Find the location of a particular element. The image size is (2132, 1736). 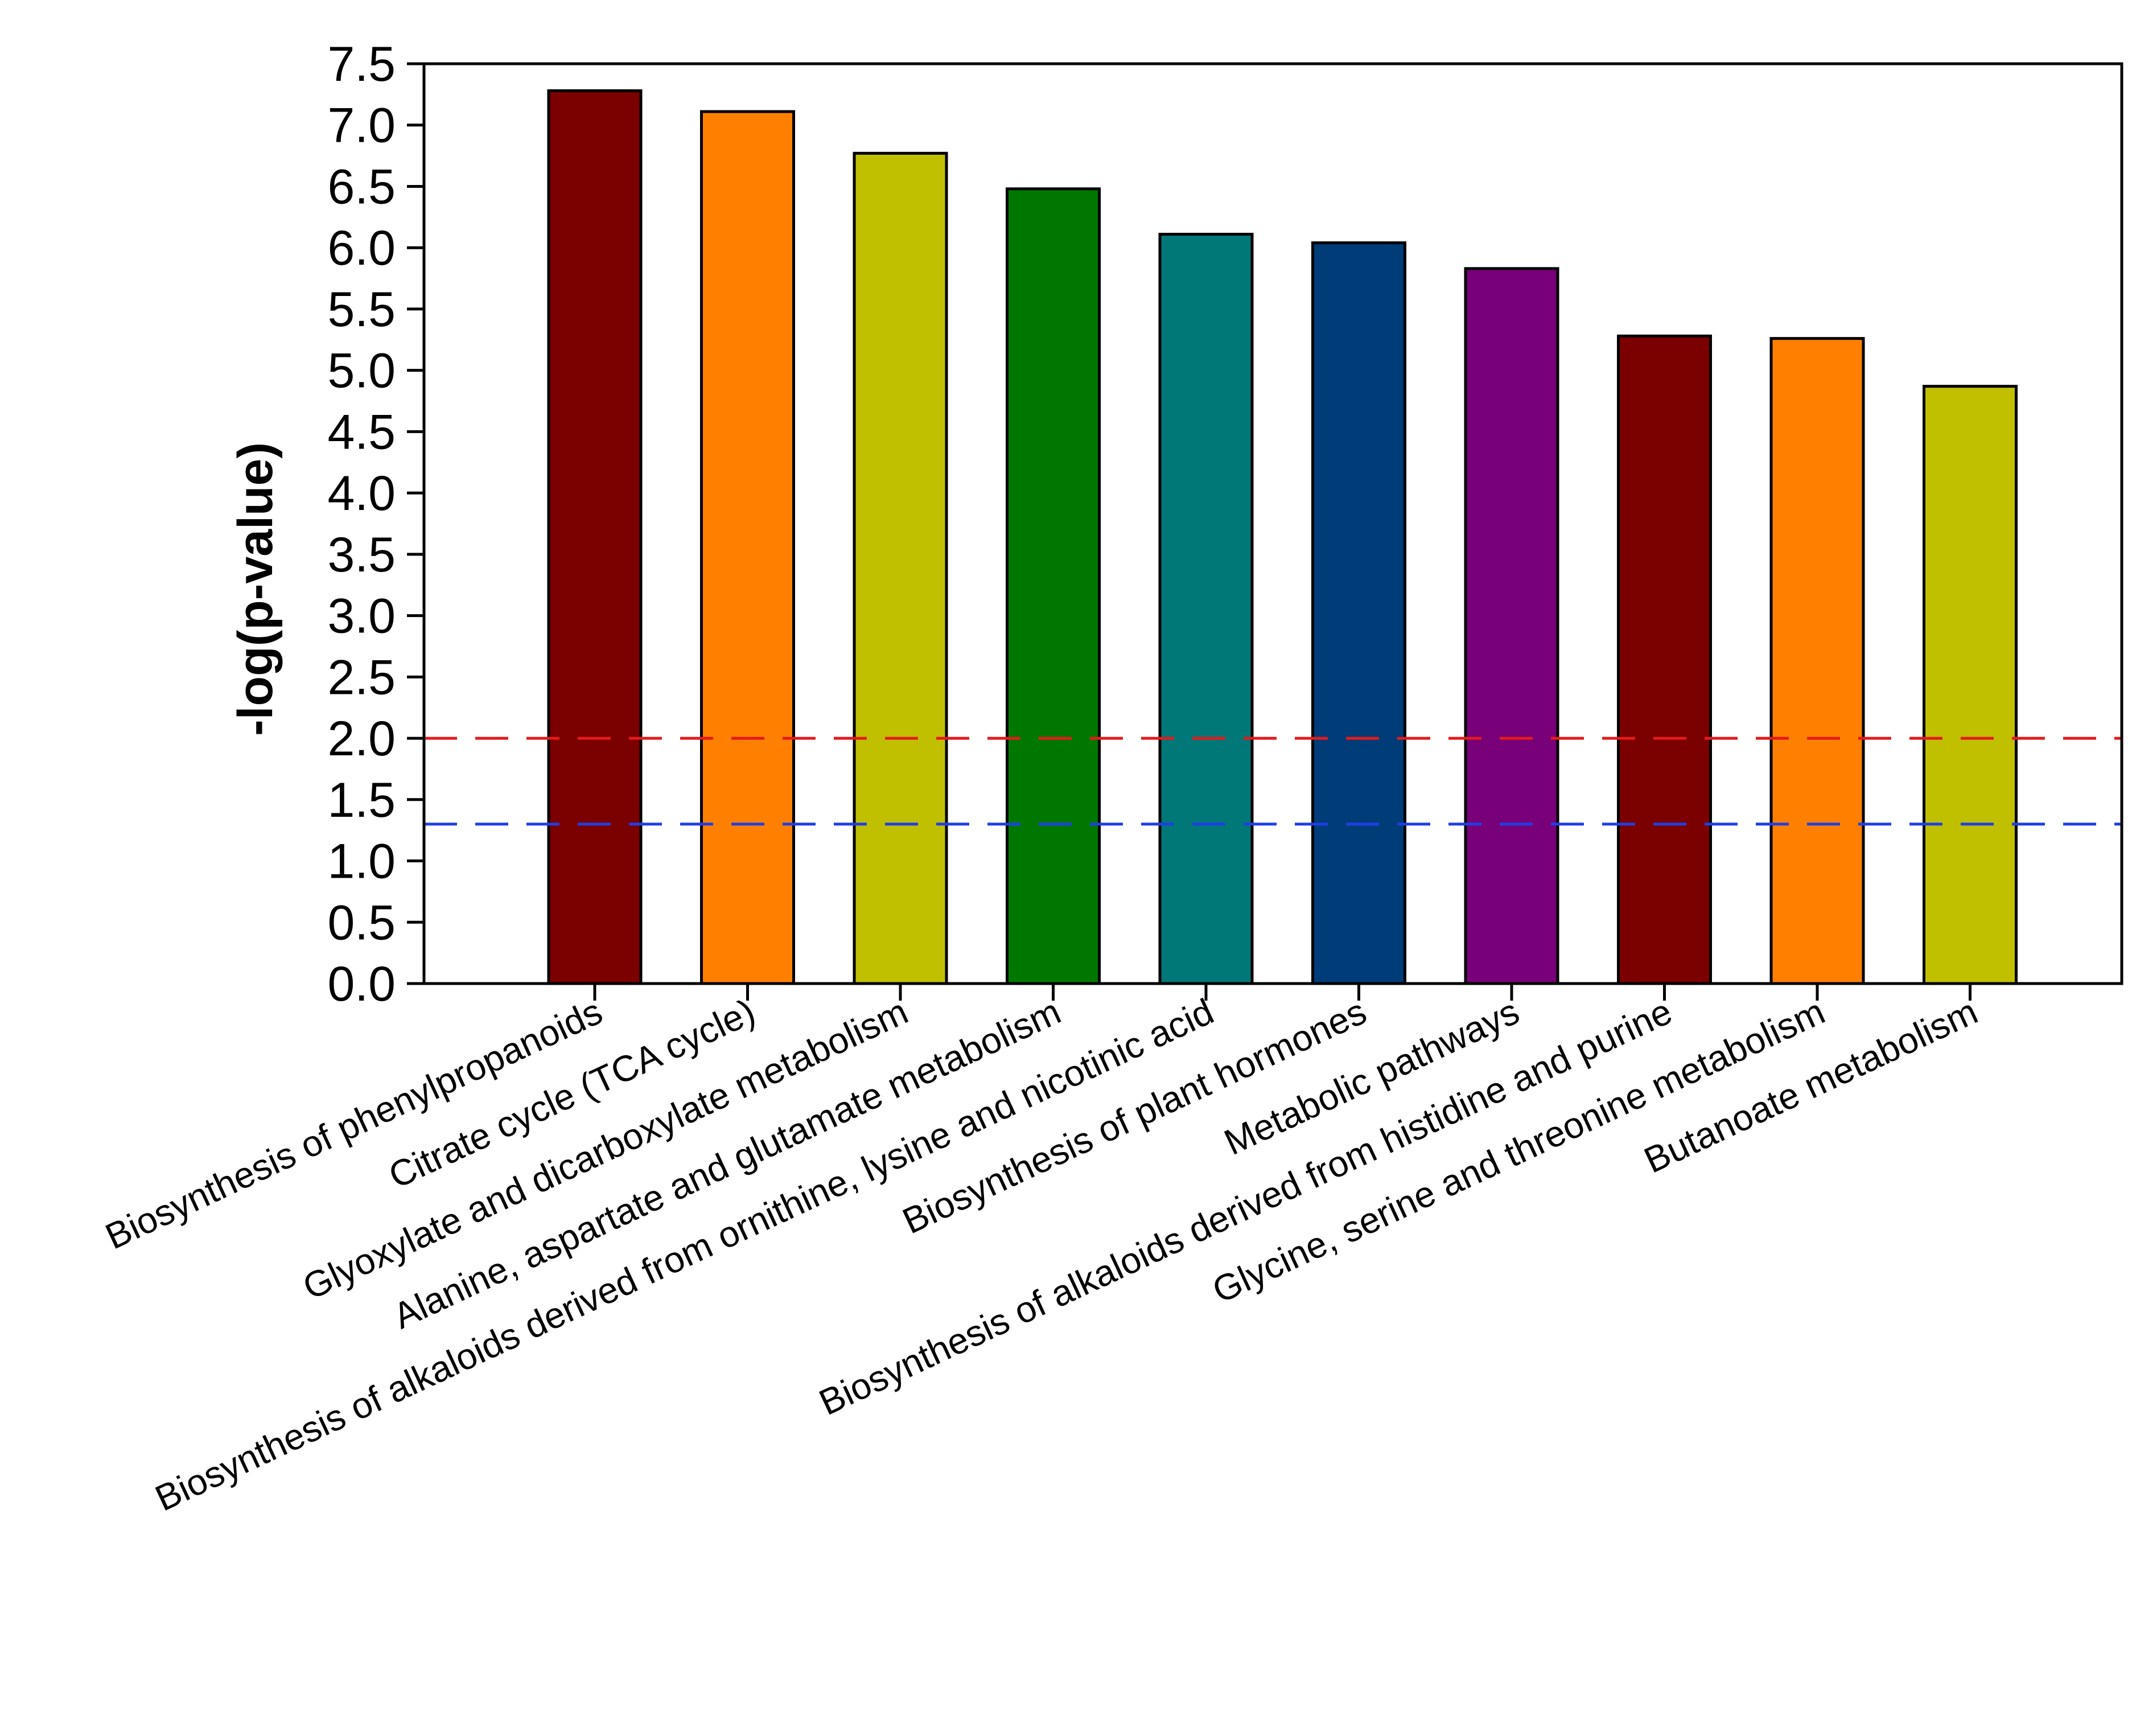

reference-lines-group is located at coordinates (1273, 781).